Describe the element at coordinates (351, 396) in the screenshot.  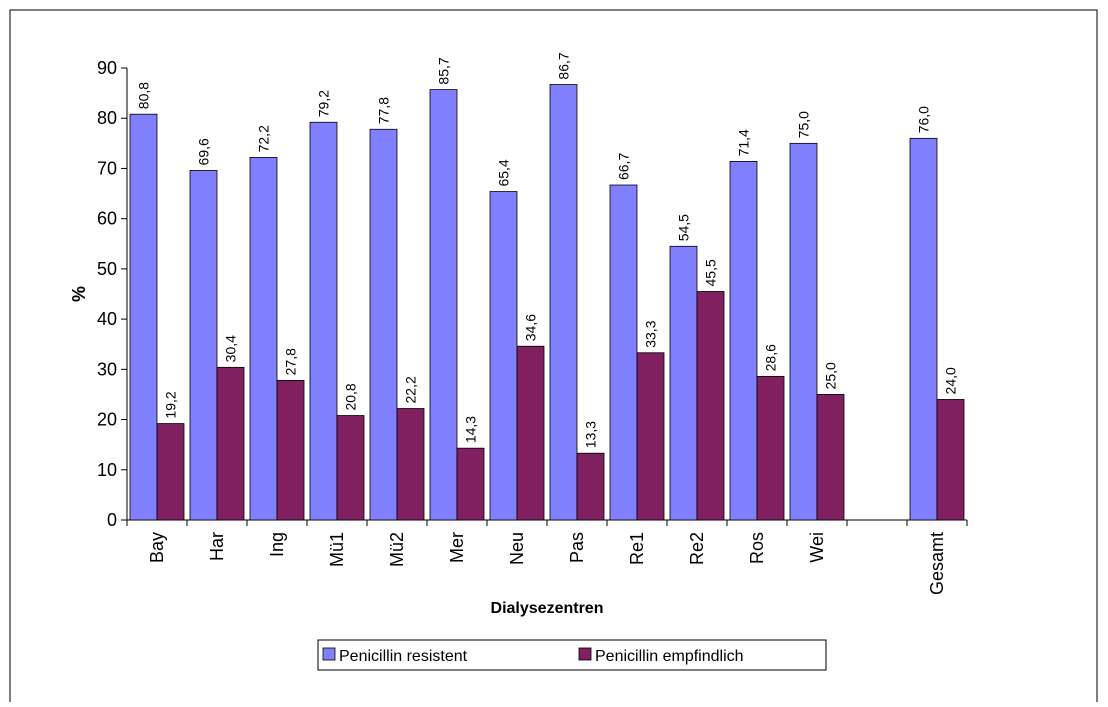
I see `value-label: 20,8` at that location.